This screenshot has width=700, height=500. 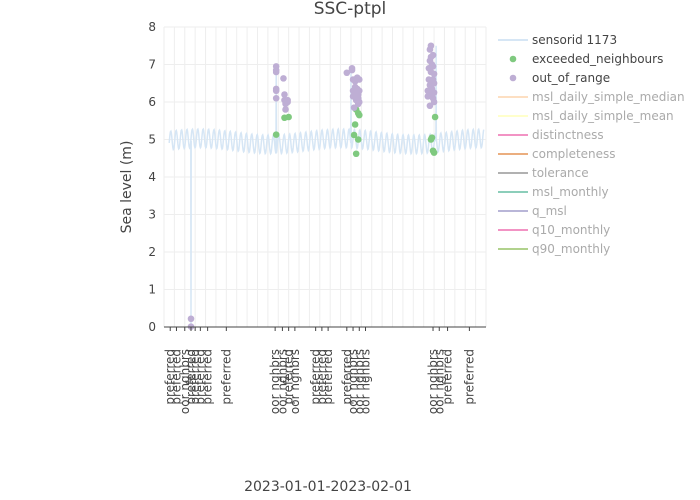 I want to click on legend-item: completeness, so click(x=557, y=154).